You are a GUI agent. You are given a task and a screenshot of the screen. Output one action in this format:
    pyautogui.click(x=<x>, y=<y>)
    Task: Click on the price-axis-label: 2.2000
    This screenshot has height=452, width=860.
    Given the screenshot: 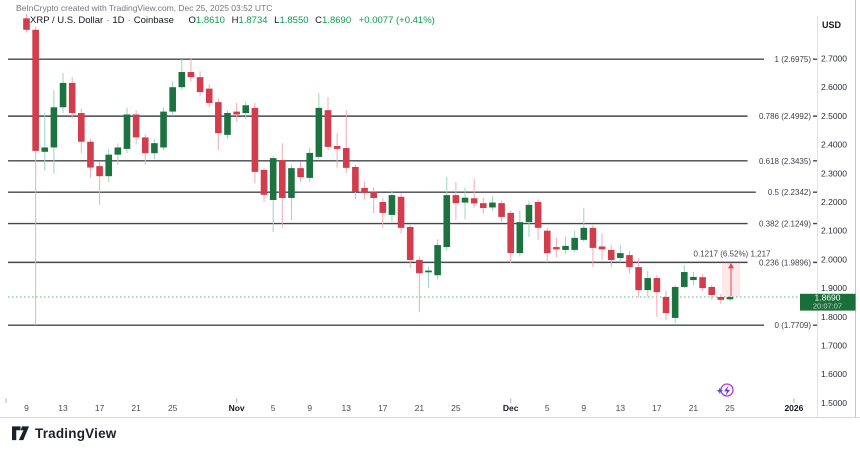 What is the action you would take?
    pyautogui.click(x=834, y=202)
    